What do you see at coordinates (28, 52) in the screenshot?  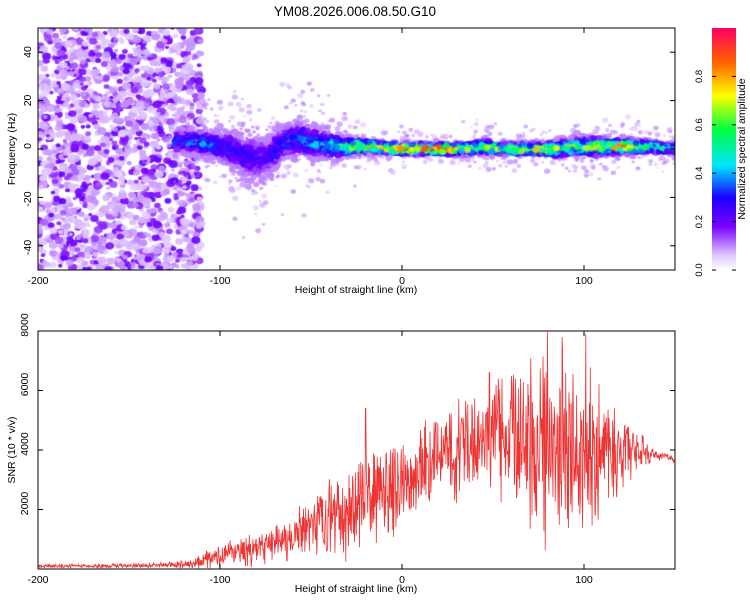 I see `spectrogram-y-tick-label: 40` at bounding box center [28, 52].